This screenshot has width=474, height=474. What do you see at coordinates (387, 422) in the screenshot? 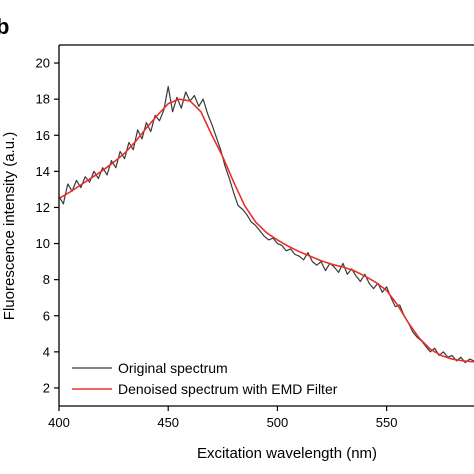
I see `x-tick-label: 550` at bounding box center [387, 422].